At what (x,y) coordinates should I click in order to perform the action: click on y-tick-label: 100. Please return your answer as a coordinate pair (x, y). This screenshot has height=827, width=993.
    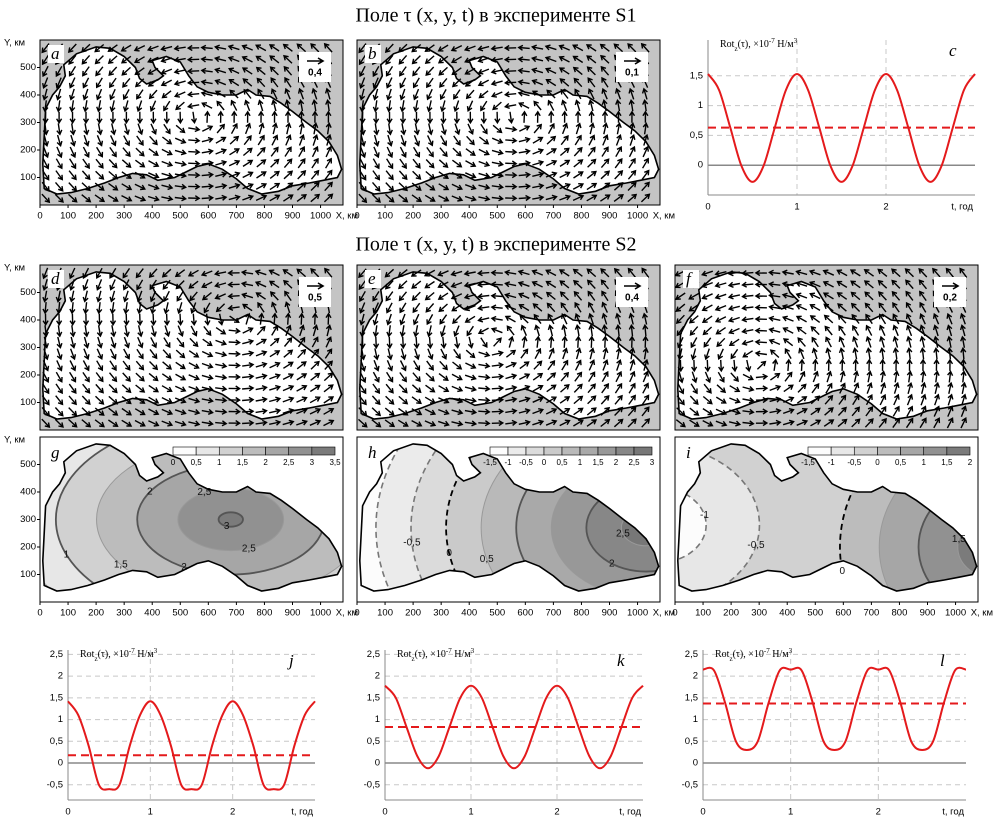
    Looking at the image, I should click on (28, 177).